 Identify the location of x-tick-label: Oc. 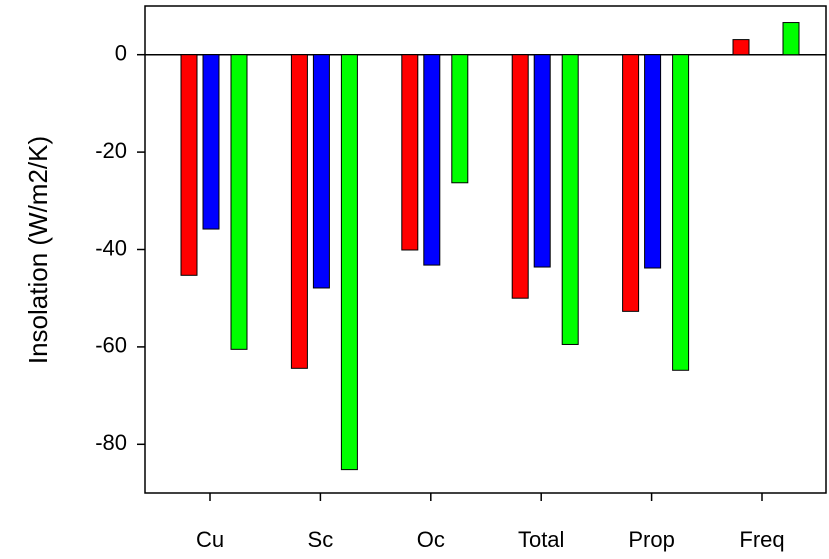
(431, 539).